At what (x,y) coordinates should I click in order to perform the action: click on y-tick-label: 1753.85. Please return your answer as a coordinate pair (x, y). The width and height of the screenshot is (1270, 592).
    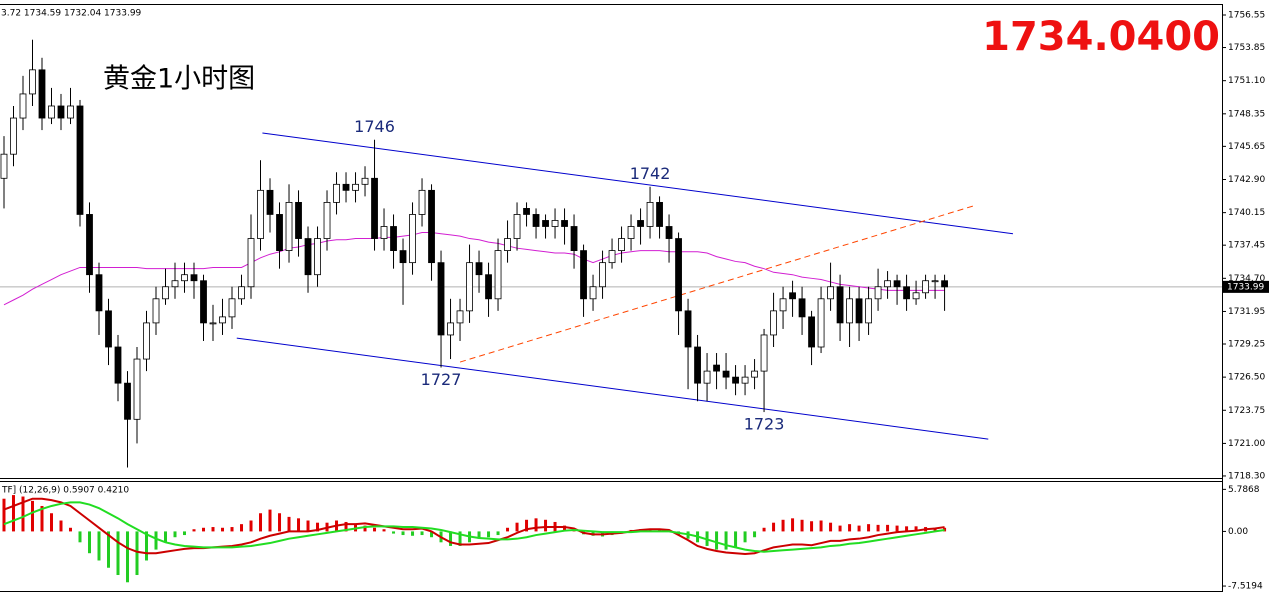
    Looking at the image, I should click on (1246, 48).